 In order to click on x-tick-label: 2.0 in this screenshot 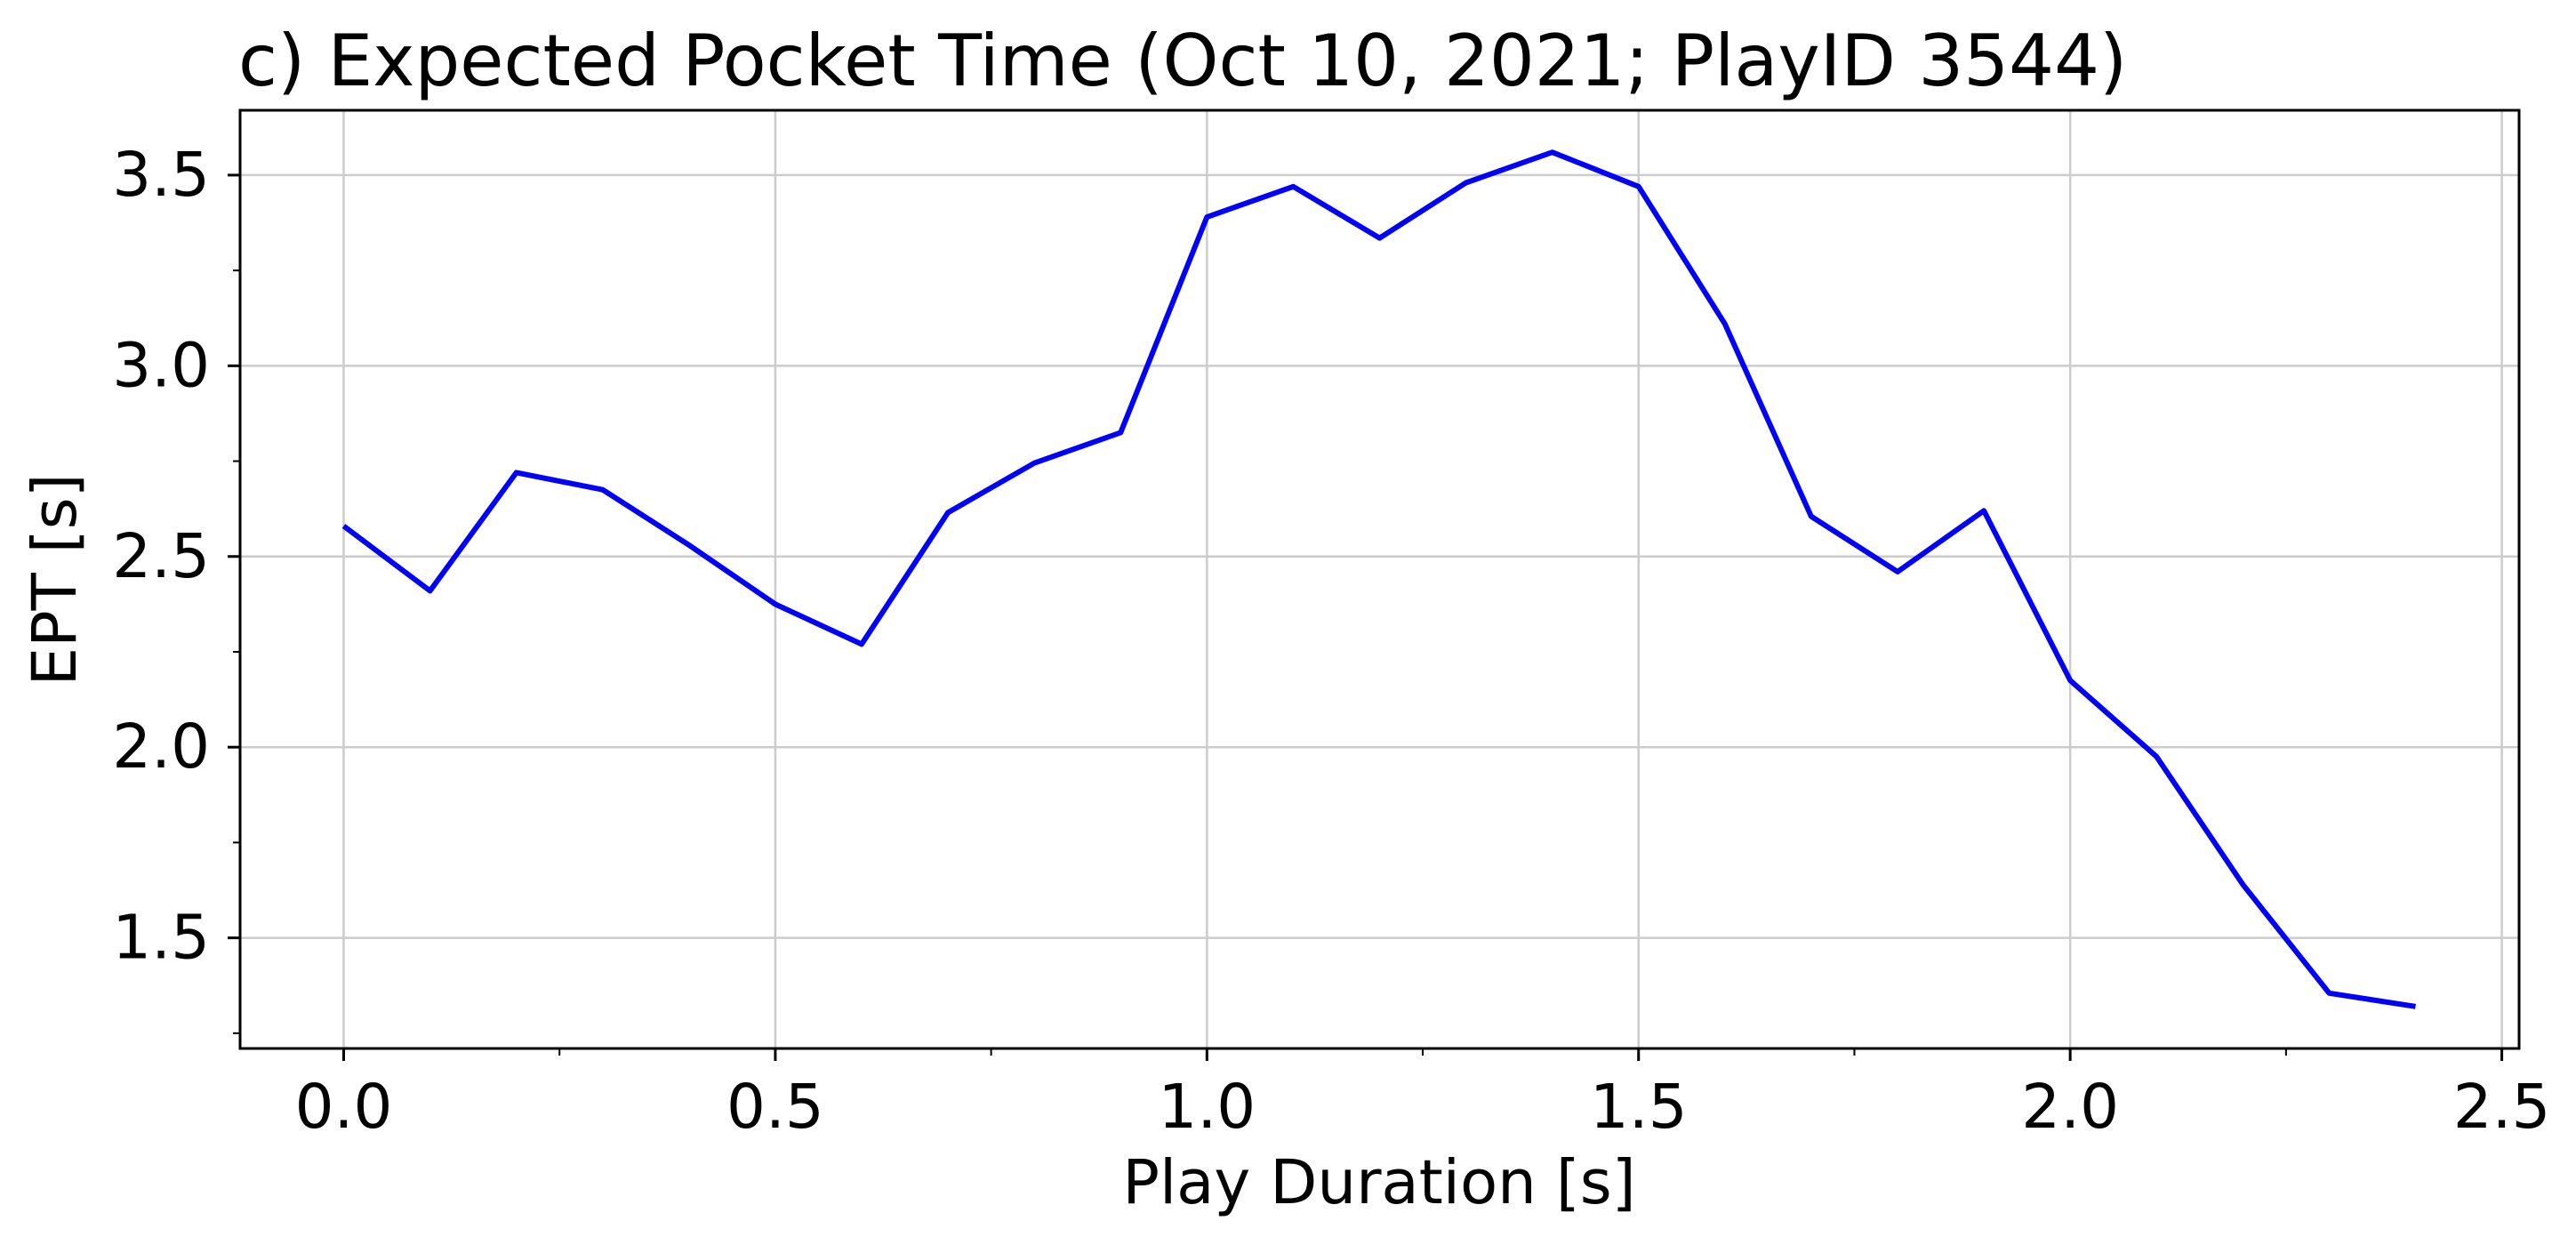, I will do `click(2070, 1107)`.